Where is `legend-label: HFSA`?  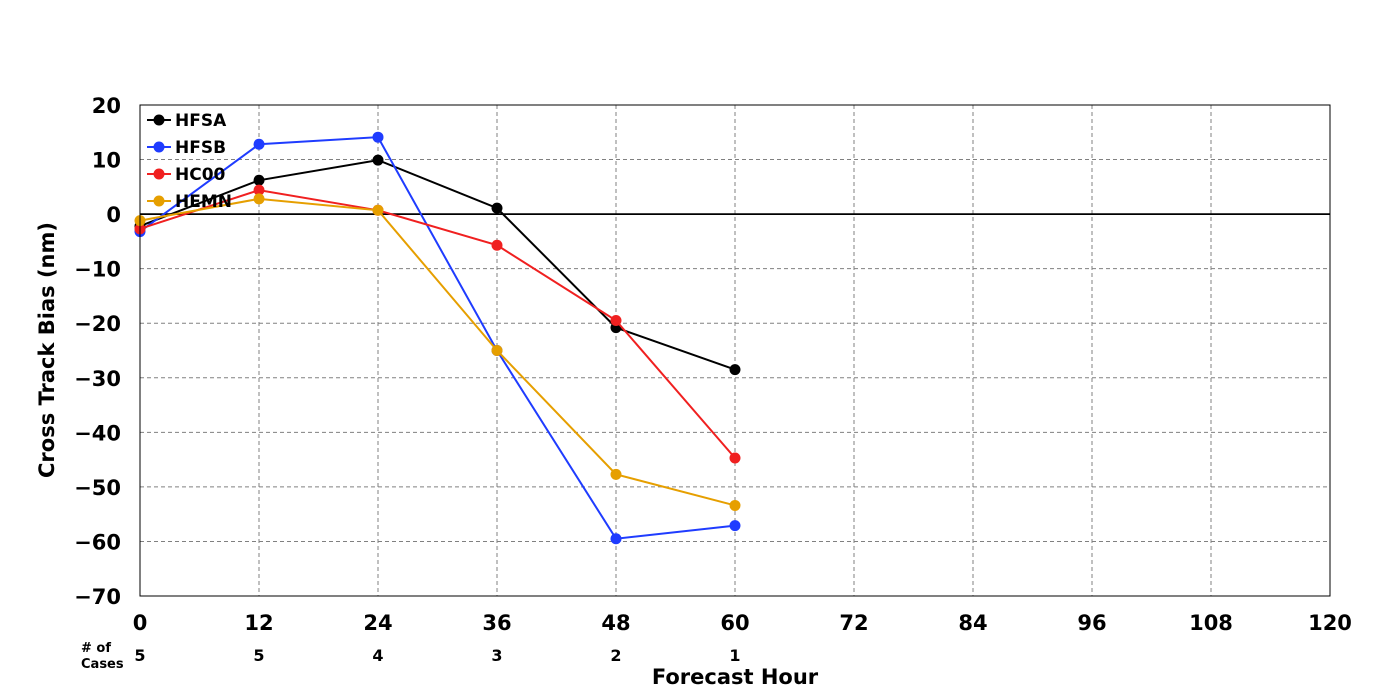
legend-label: HFSA is located at coordinates (201, 121).